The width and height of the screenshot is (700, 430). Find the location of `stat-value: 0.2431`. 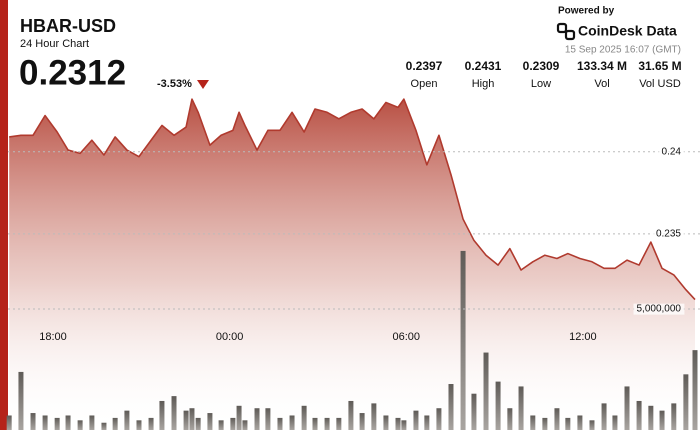

stat-value: 0.2431 is located at coordinates (483, 66).